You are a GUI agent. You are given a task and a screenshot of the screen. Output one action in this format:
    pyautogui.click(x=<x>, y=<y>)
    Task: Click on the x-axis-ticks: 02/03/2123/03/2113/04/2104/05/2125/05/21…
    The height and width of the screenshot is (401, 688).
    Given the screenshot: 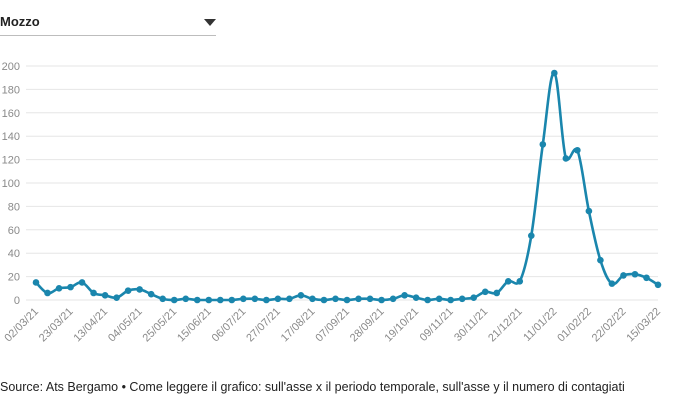 What is the action you would take?
    pyautogui.click(x=332, y=325)
    